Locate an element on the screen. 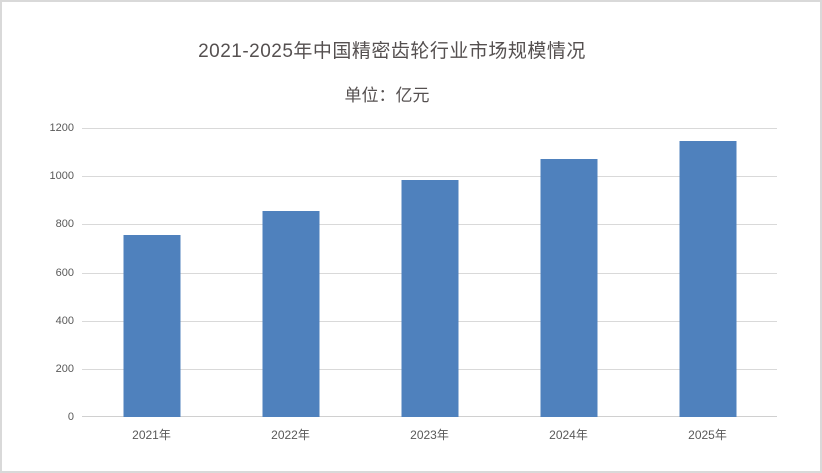  category-cell-3: 2023年 is located at coordinates (429, 285).